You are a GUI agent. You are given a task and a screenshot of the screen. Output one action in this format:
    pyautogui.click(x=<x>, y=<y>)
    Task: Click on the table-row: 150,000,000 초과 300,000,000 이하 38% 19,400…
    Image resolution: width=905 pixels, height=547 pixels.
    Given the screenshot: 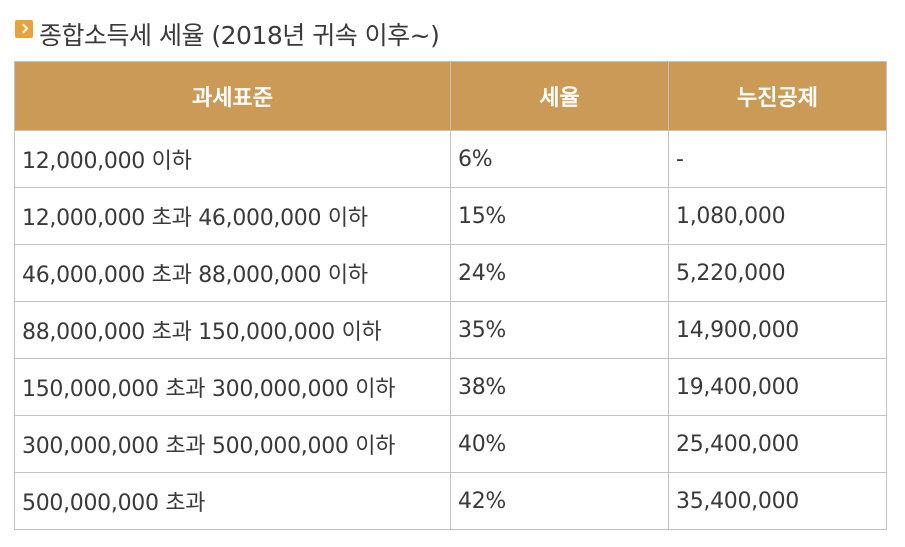 What is the action you would take?
    pyautogui.click(x=450, y=387)
    